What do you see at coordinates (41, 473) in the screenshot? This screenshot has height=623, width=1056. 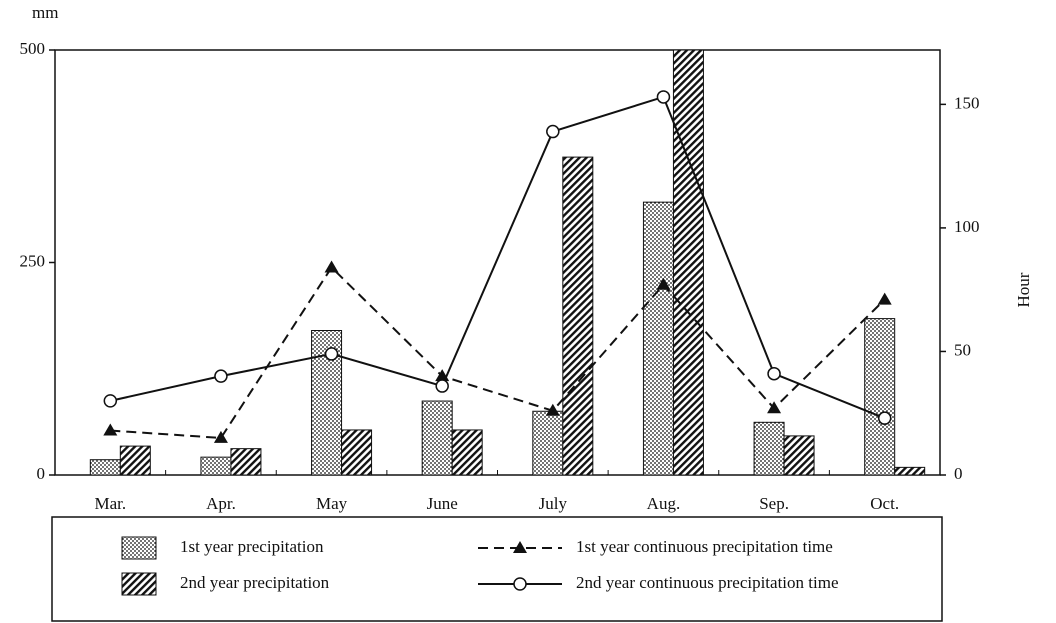 I see `y-tick-label: 0` at bounding box center [41, 473].